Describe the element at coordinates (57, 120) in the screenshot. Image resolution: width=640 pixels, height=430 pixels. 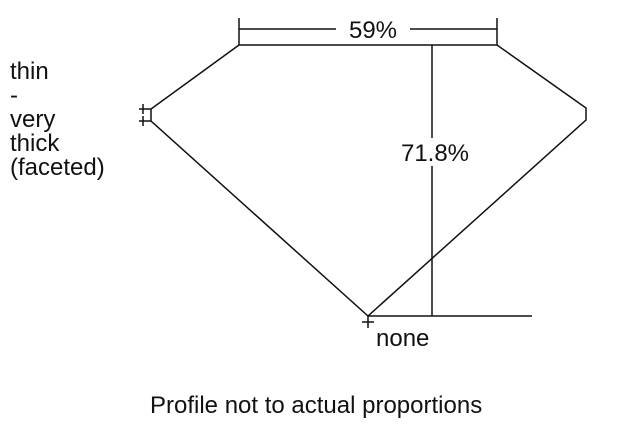
I see `girdle-label: thin - very thick (faceted)` at that location.